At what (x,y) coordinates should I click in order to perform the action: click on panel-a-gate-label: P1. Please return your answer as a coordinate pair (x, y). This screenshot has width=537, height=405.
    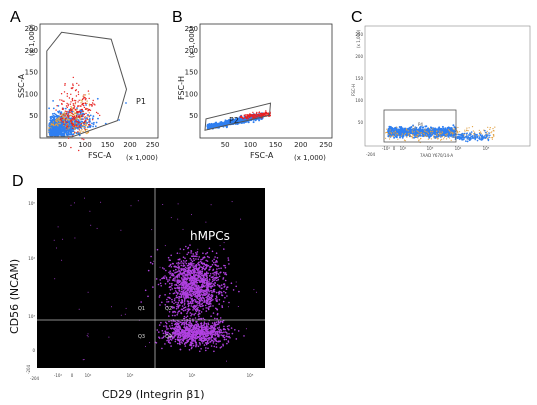
    Looking at the image, I should click on (141, 101).